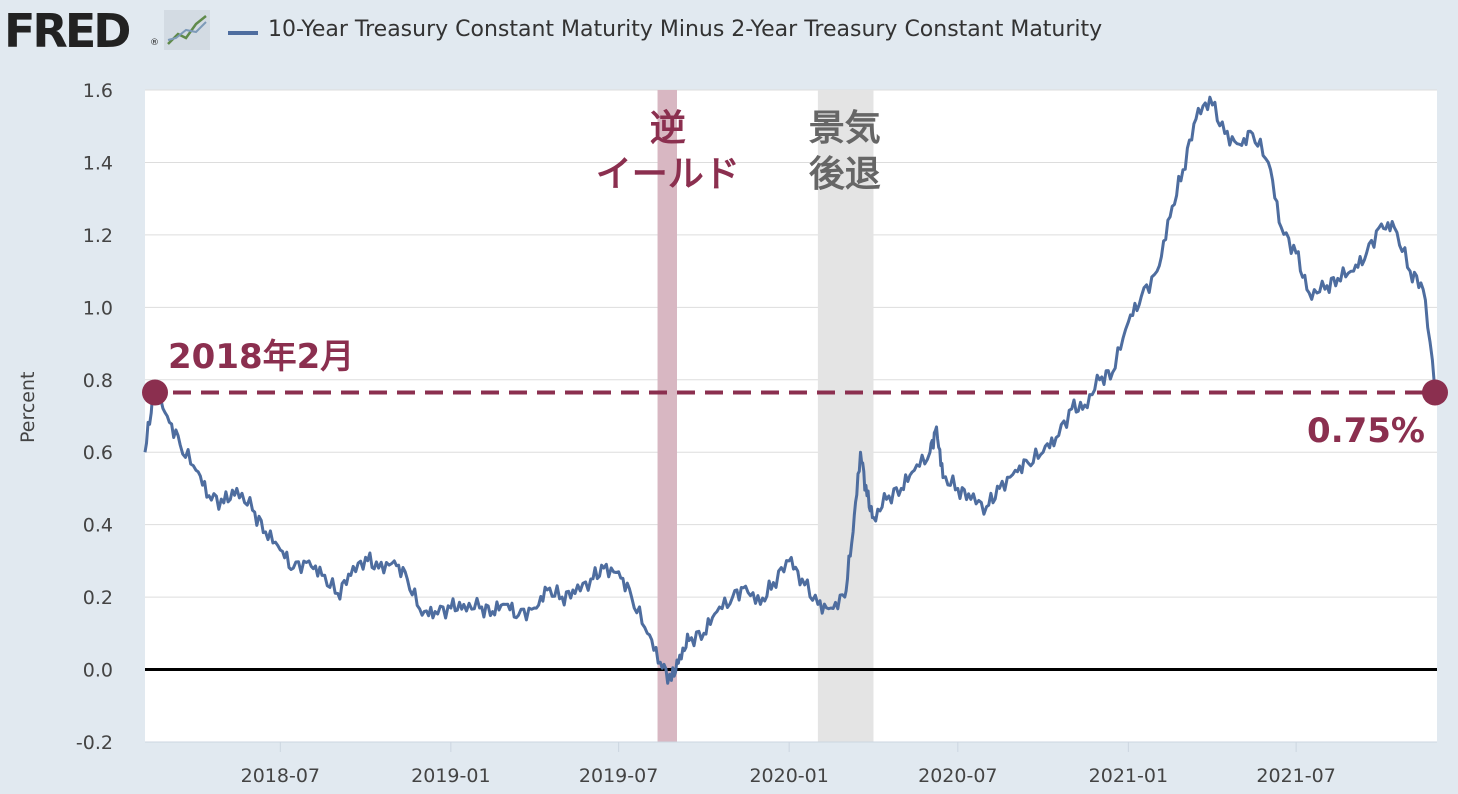 The image size is (1458, 794). What do you see at coordinates (98, 308) in the screenshot?
I see `y-tick-label: 1.0` at bounding box center [98, 308].